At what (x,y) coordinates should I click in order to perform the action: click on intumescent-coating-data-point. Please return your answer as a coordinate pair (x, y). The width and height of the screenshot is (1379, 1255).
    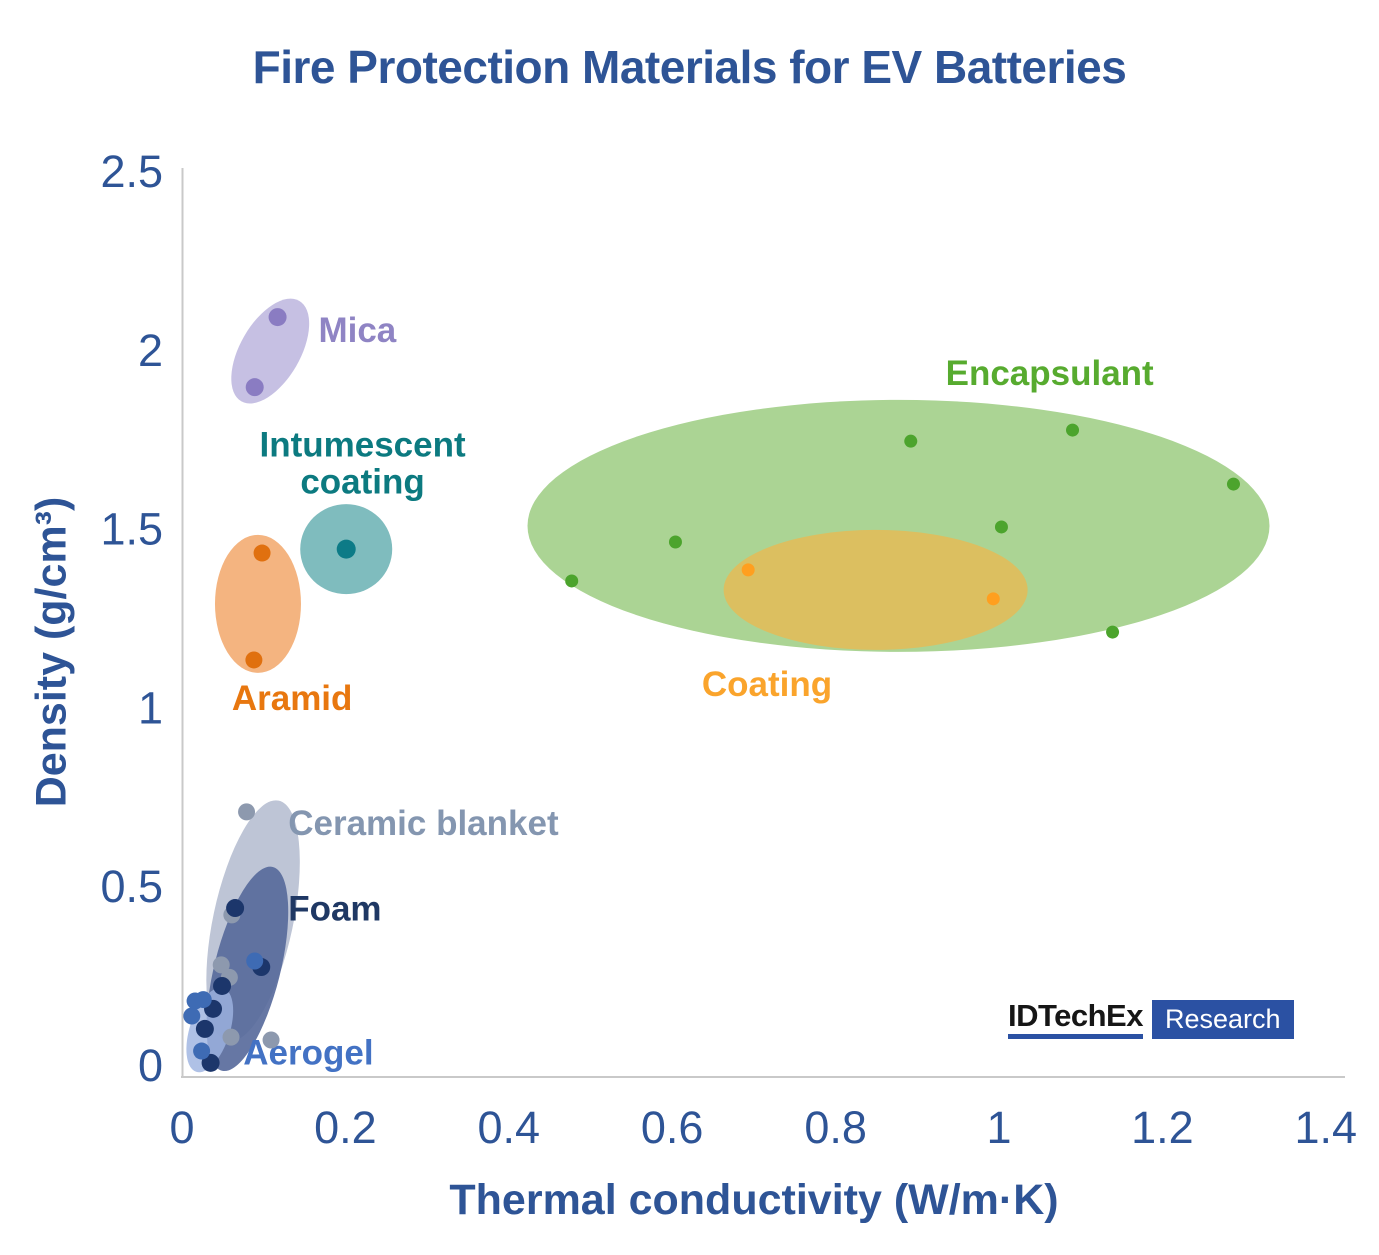
    Looking at the image, I should click on (346, 549).